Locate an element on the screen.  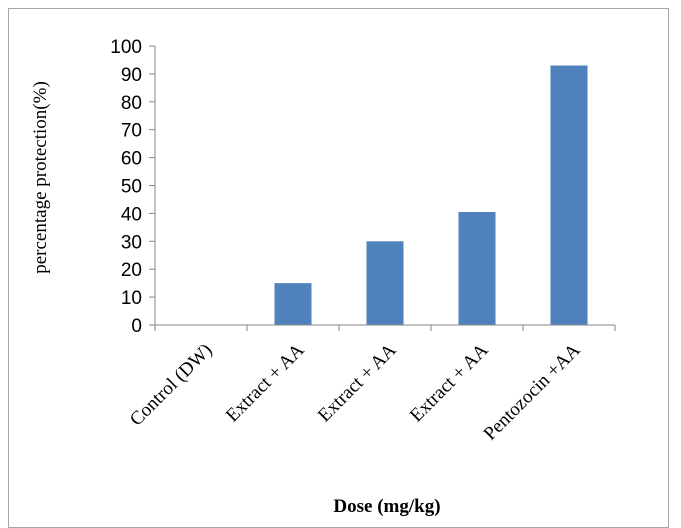
y-tick-label: 60 is located at coordinates (131, 159).